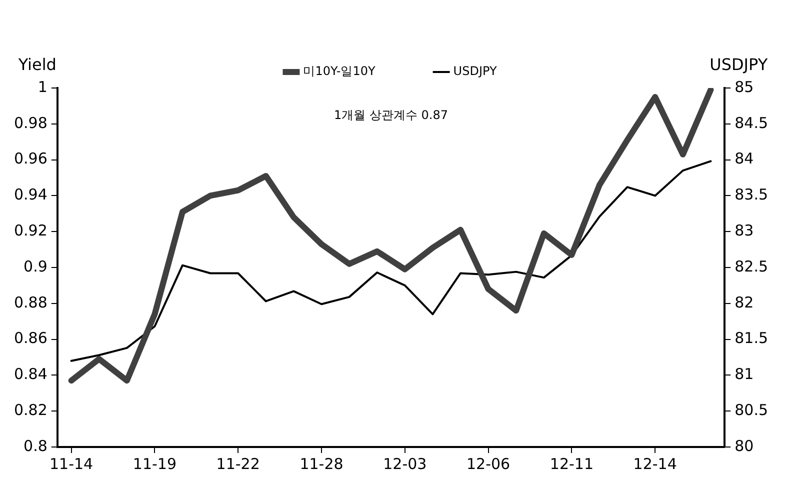  What do you see at coordinates (31, 195) in the screenshot?
I see `y-tick-label: 0.94` at bounding box center [31, 195].